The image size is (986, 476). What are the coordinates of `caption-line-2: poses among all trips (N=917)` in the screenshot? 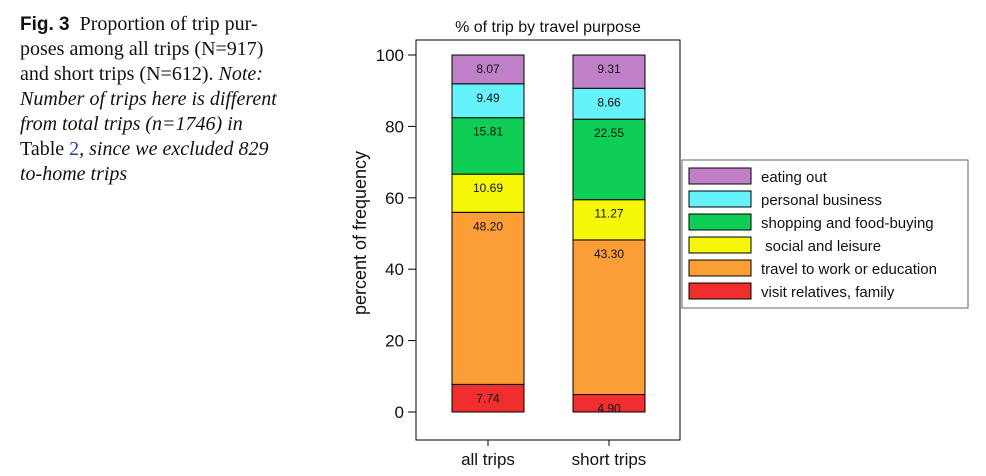 It's located at (142, 49).